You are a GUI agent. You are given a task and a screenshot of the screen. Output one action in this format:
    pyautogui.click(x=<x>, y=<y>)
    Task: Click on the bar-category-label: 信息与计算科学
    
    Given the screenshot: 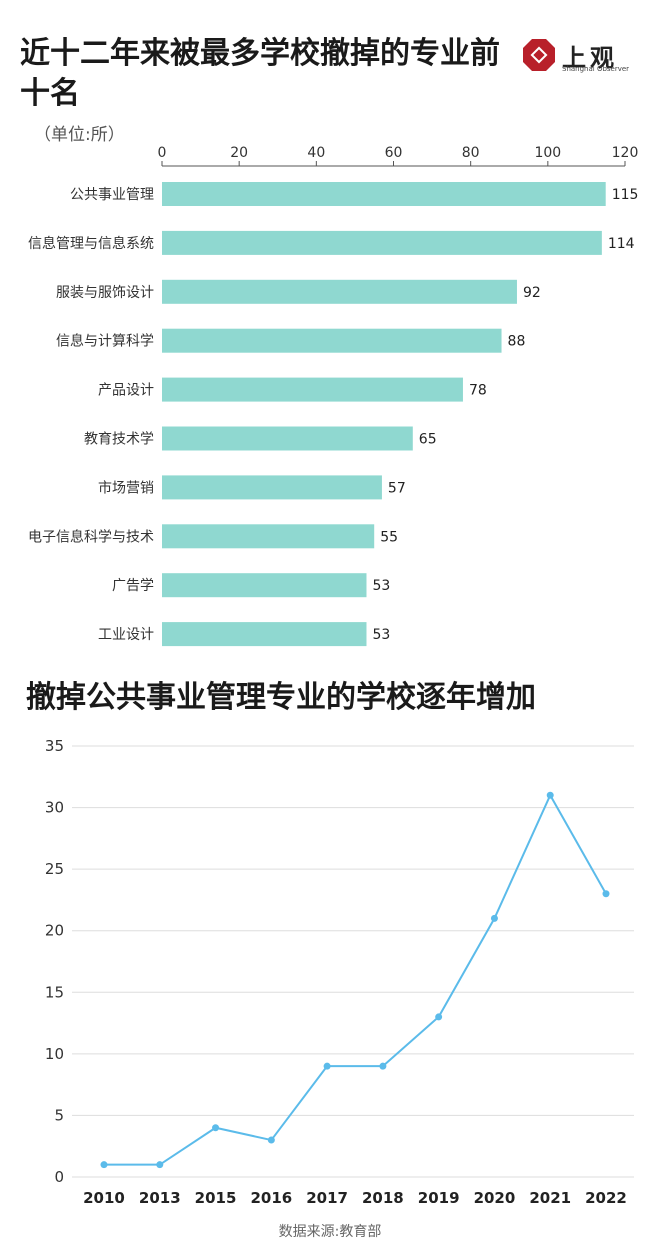 What is the action you would take?
    pyautogui.click(x=105, y=341)
    